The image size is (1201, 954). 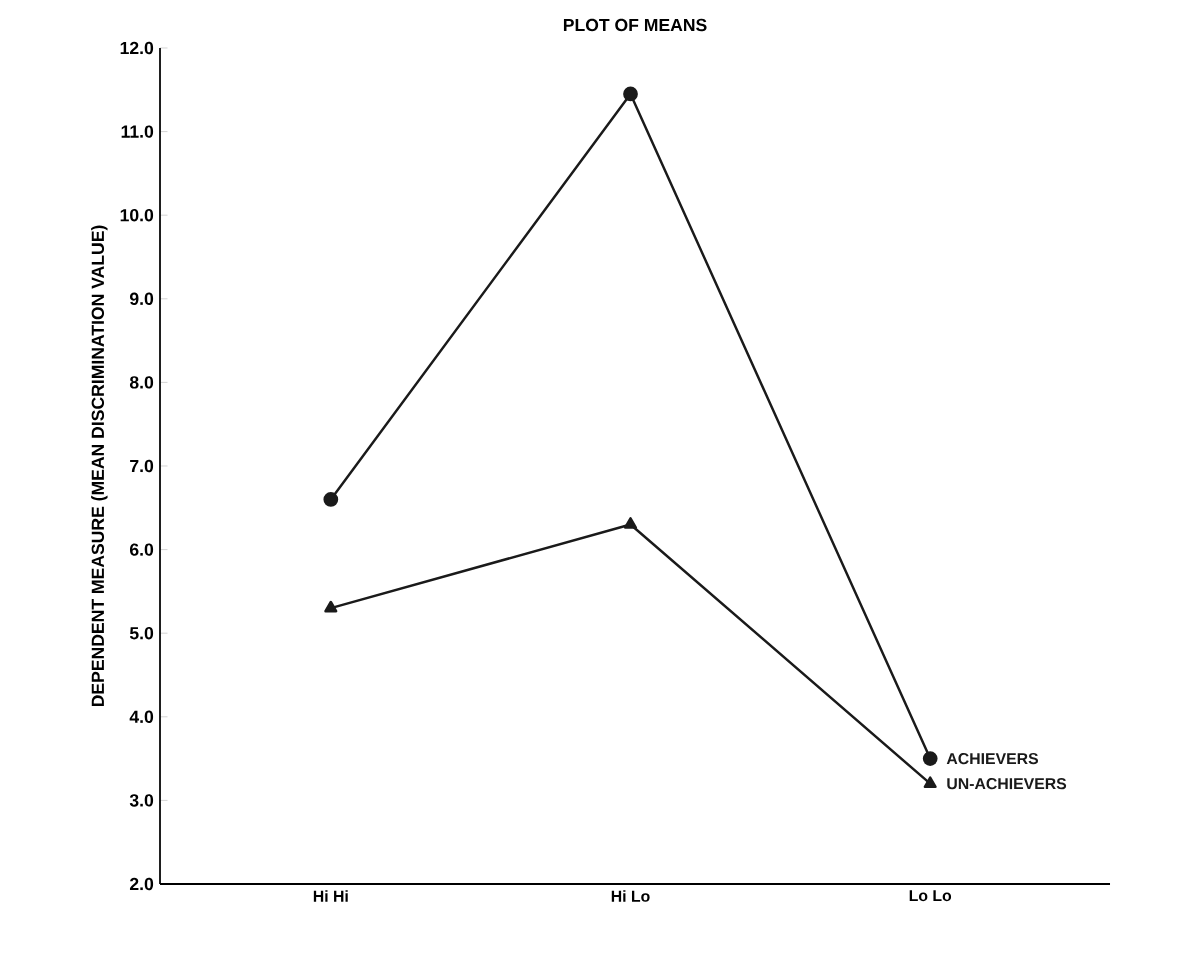 What do you see at coordinates (1007, 784) in the screenshot?
I see `series-label: UN-ACHIEVERS` at bounding box center [1007, 784].